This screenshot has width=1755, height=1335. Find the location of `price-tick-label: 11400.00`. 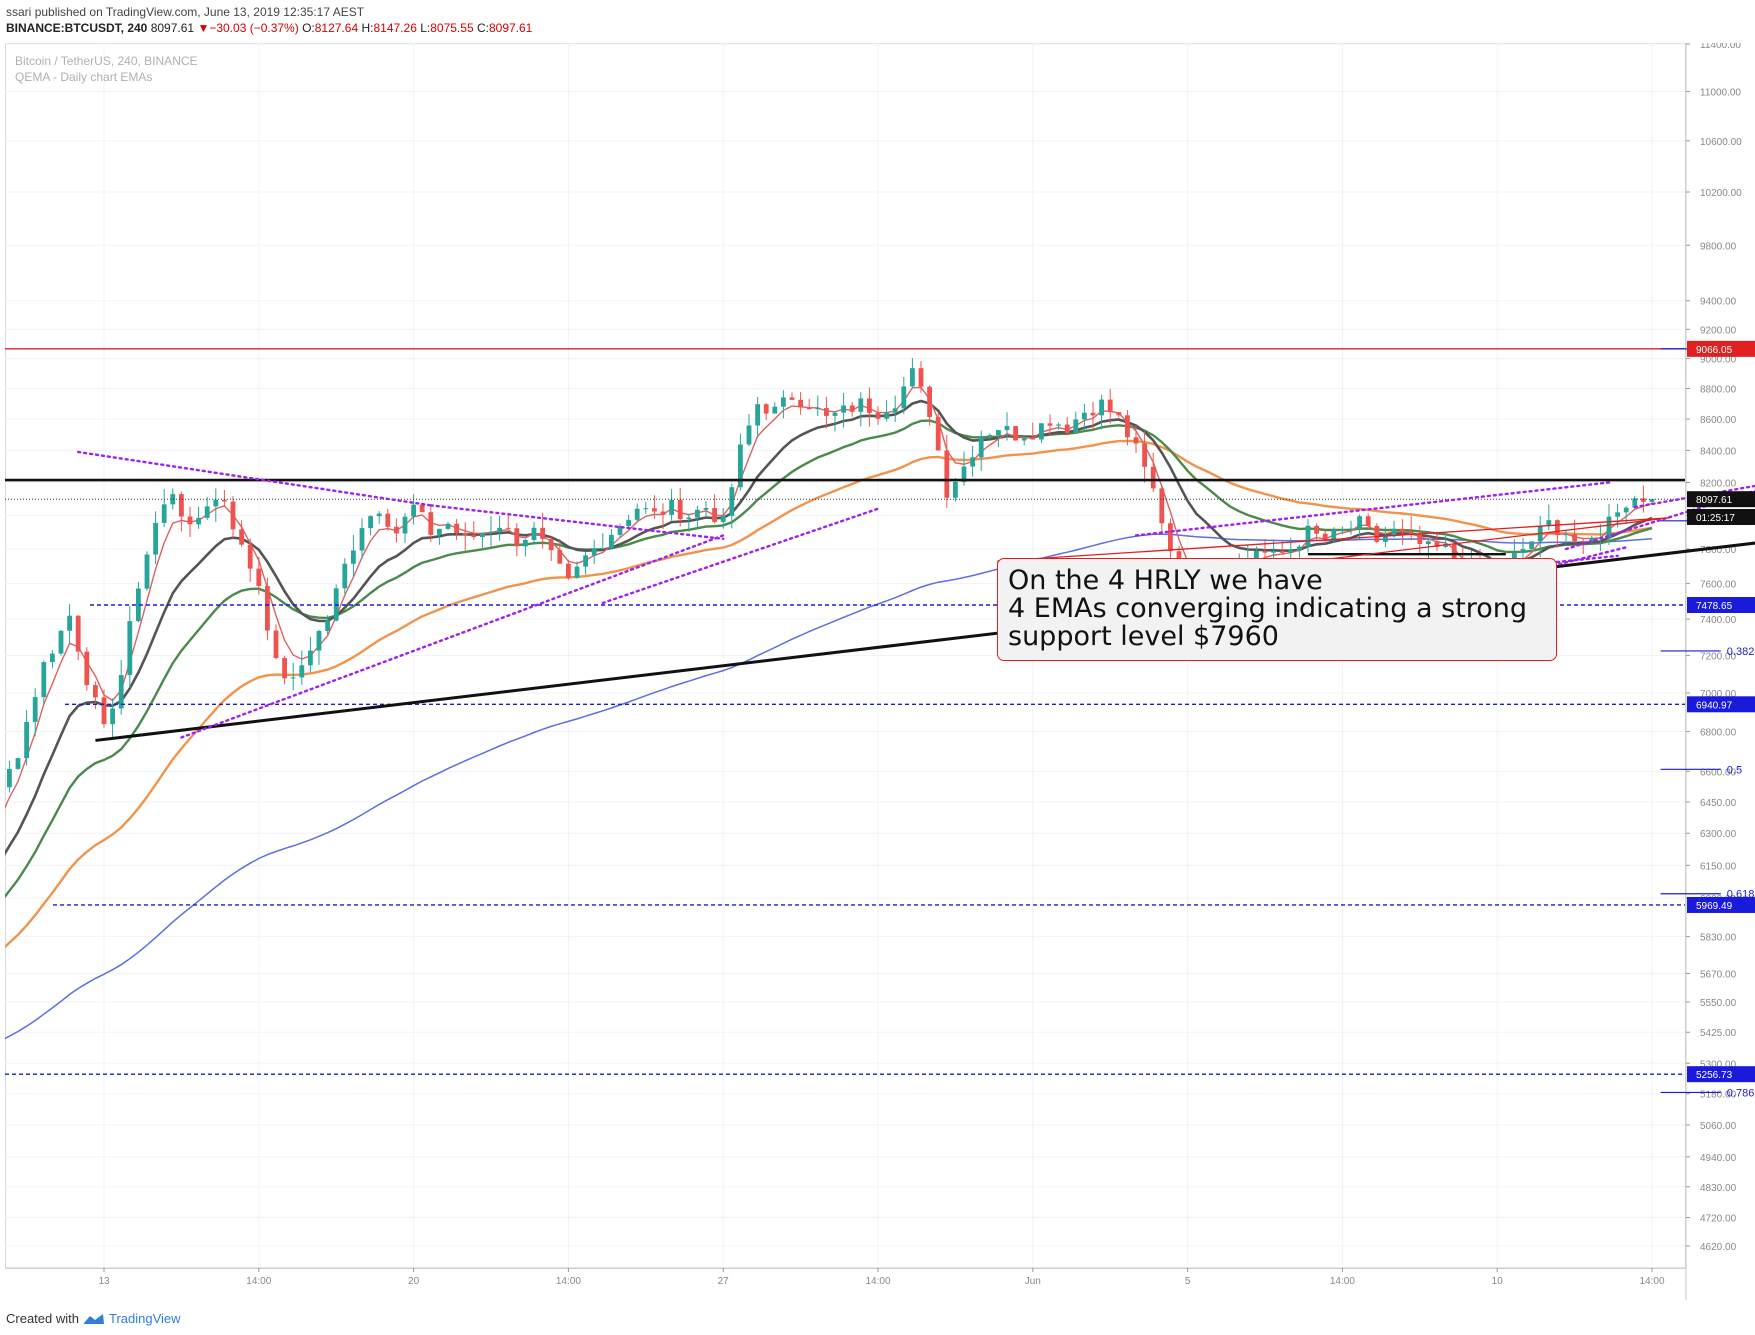

price-tick-label: 11400.00 is located at coordinates (1720, 47).